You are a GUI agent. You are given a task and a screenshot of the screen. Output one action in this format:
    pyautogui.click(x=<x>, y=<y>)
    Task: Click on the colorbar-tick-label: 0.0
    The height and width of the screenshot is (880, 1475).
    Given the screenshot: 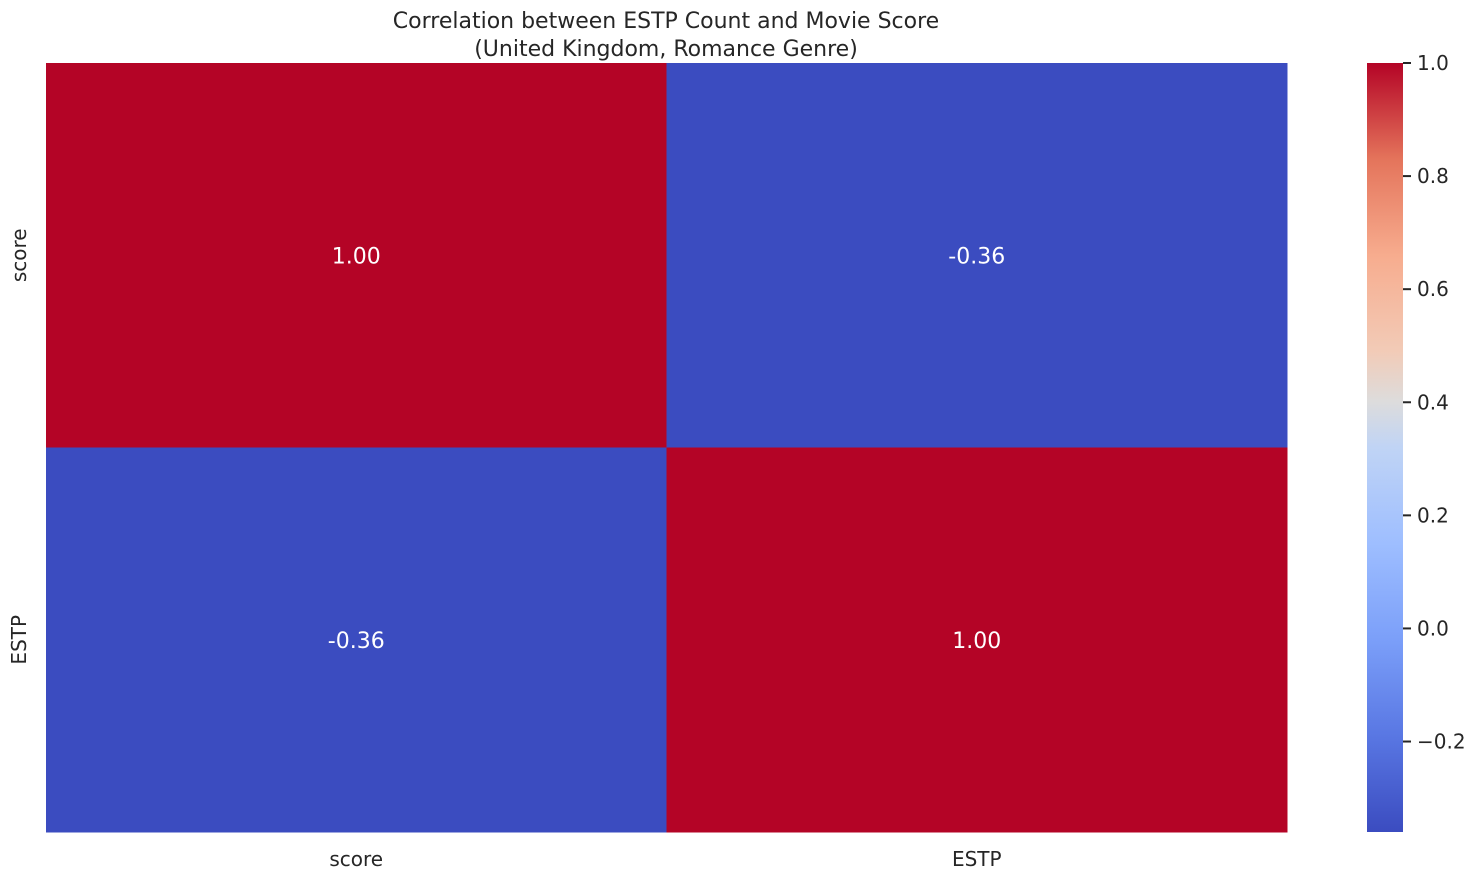 What is the action you would take?
    pyautogui.click(x=1433, y=628)
    